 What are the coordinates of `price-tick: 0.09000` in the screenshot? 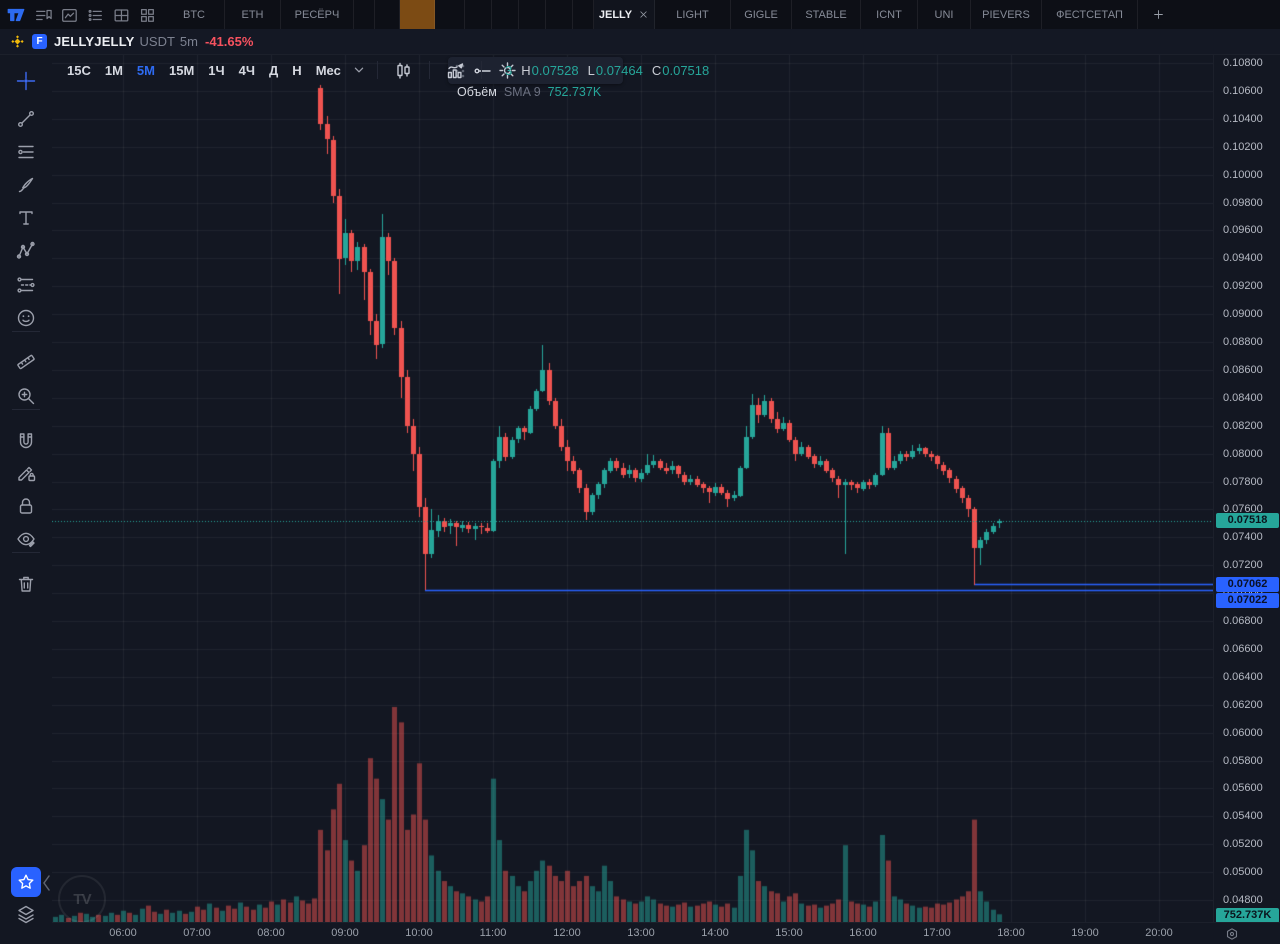 It's located at (1243, 314).